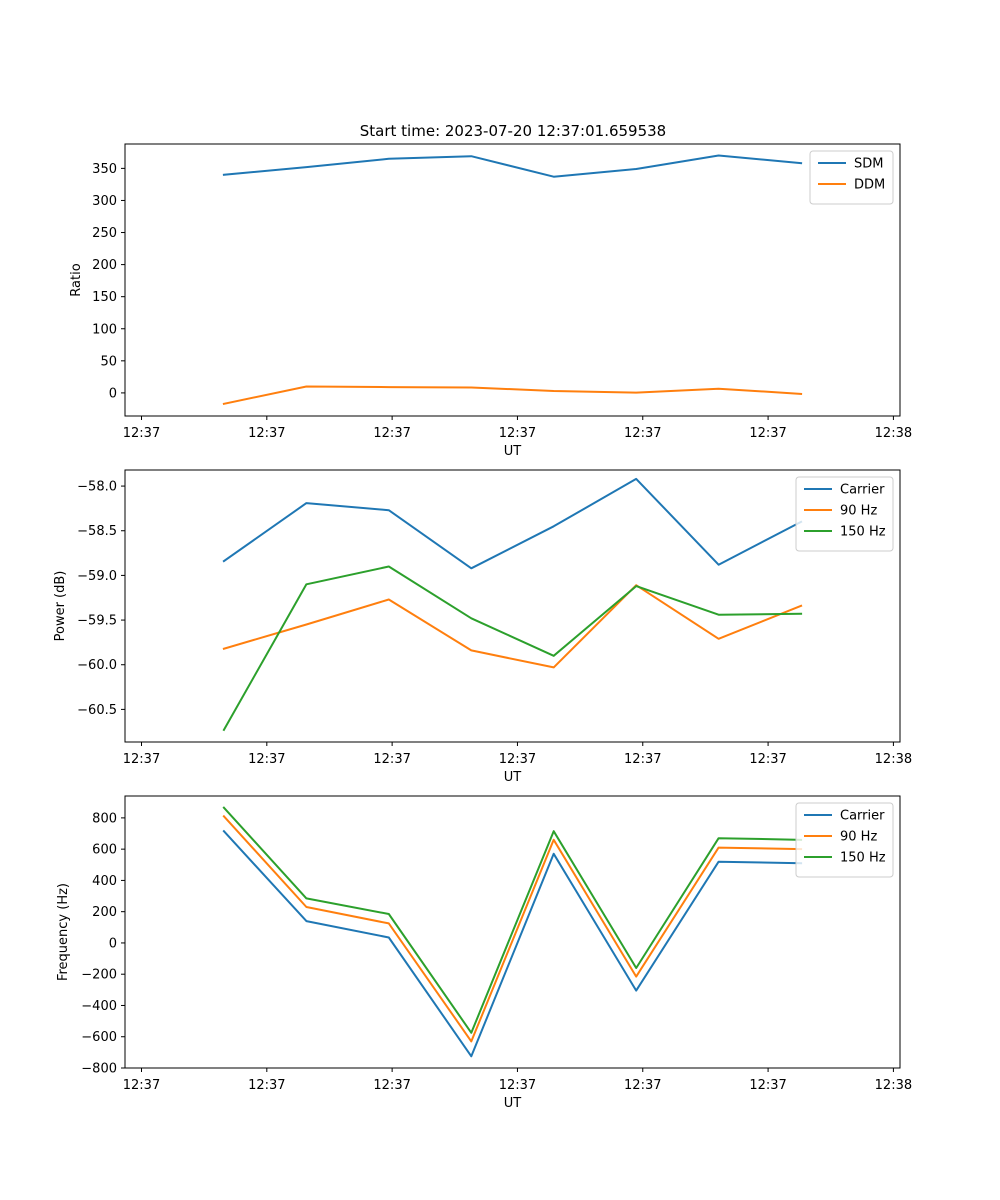  Describe the element at coordinates (863, 532) in the screenshot. I see `power-legend-label: 150 Hz` at that location.